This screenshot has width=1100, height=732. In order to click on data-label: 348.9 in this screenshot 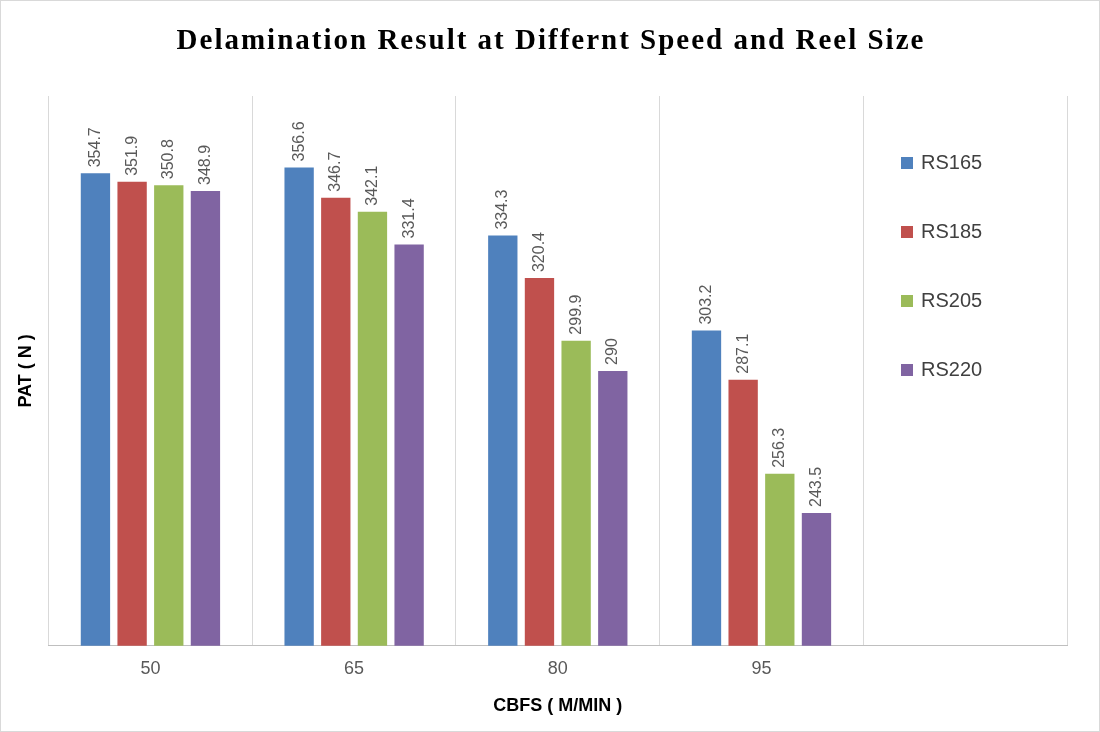, I will do `click(204, 164)`.